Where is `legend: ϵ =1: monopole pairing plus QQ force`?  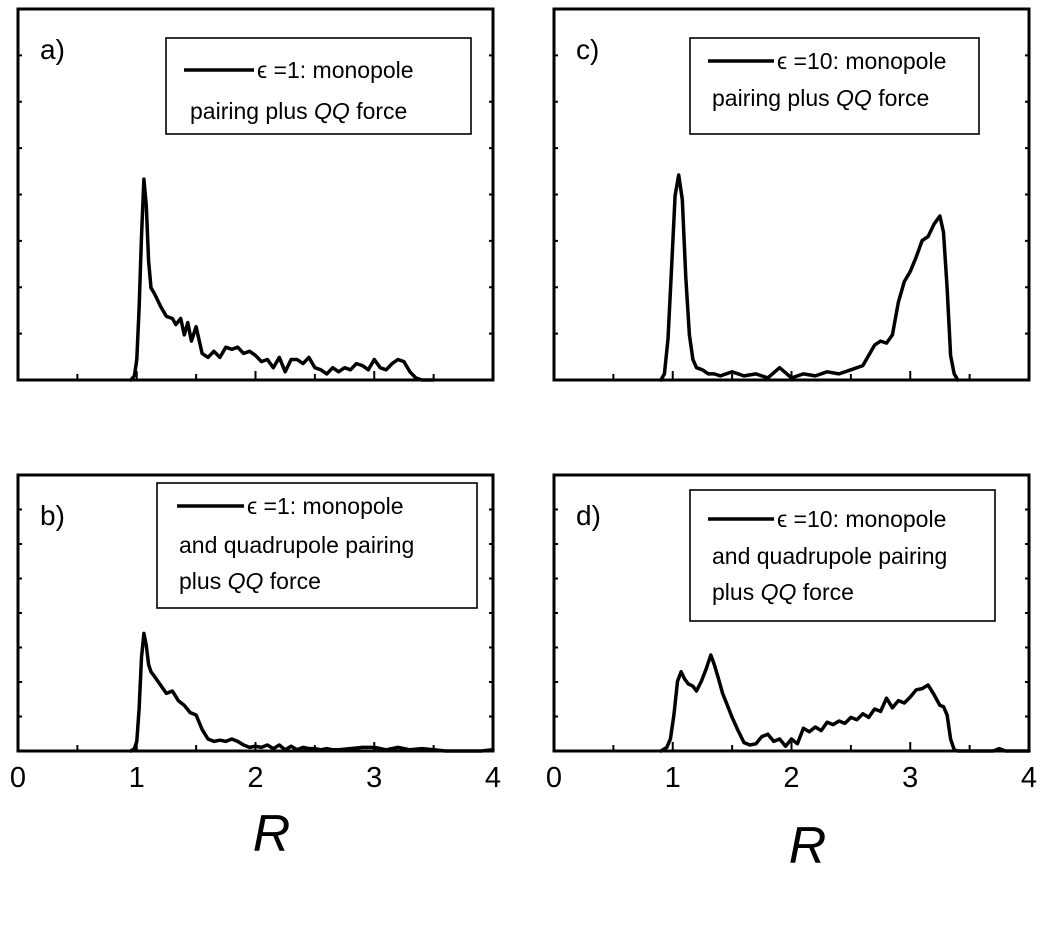 legend: ϵ =1: monopole pairing plus QQ force is located at coordinates (318, 86).